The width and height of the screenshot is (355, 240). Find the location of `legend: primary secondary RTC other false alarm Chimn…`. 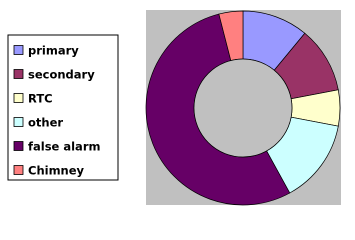

legend: primary secondary RTC other false alarm Chimn… is located at coordinates (56, 111).